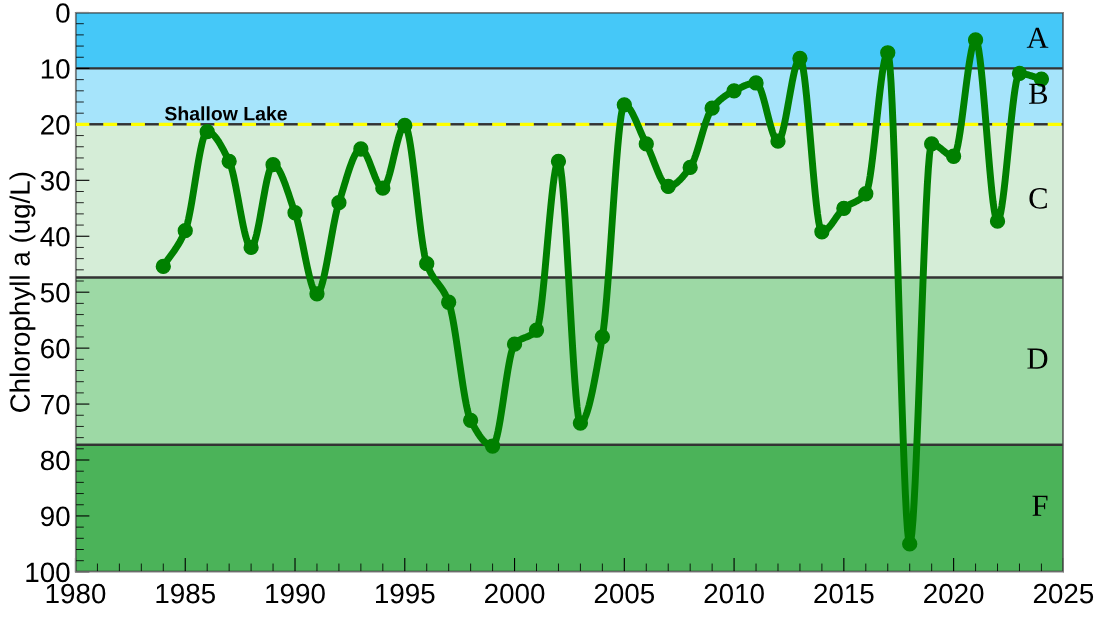 This screenshot has width=1110, height=625. Describe the element at coordinates (1063, 593) in the screenshot. I see `x-tick-label: 2025` at that location.